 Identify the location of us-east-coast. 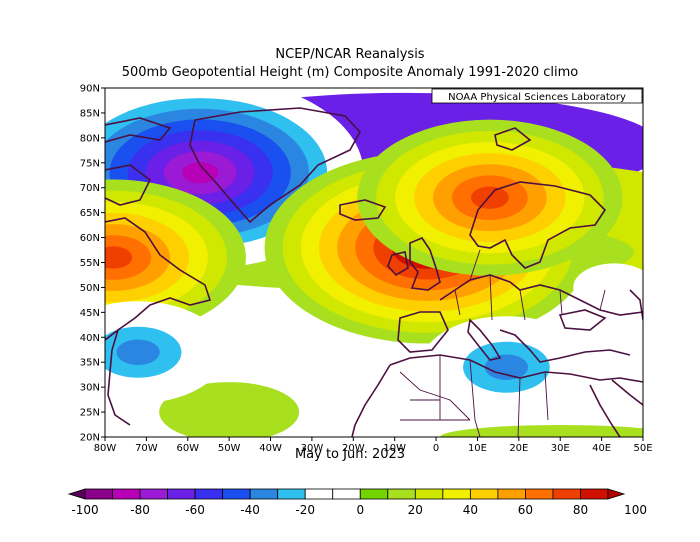
(118, 376).